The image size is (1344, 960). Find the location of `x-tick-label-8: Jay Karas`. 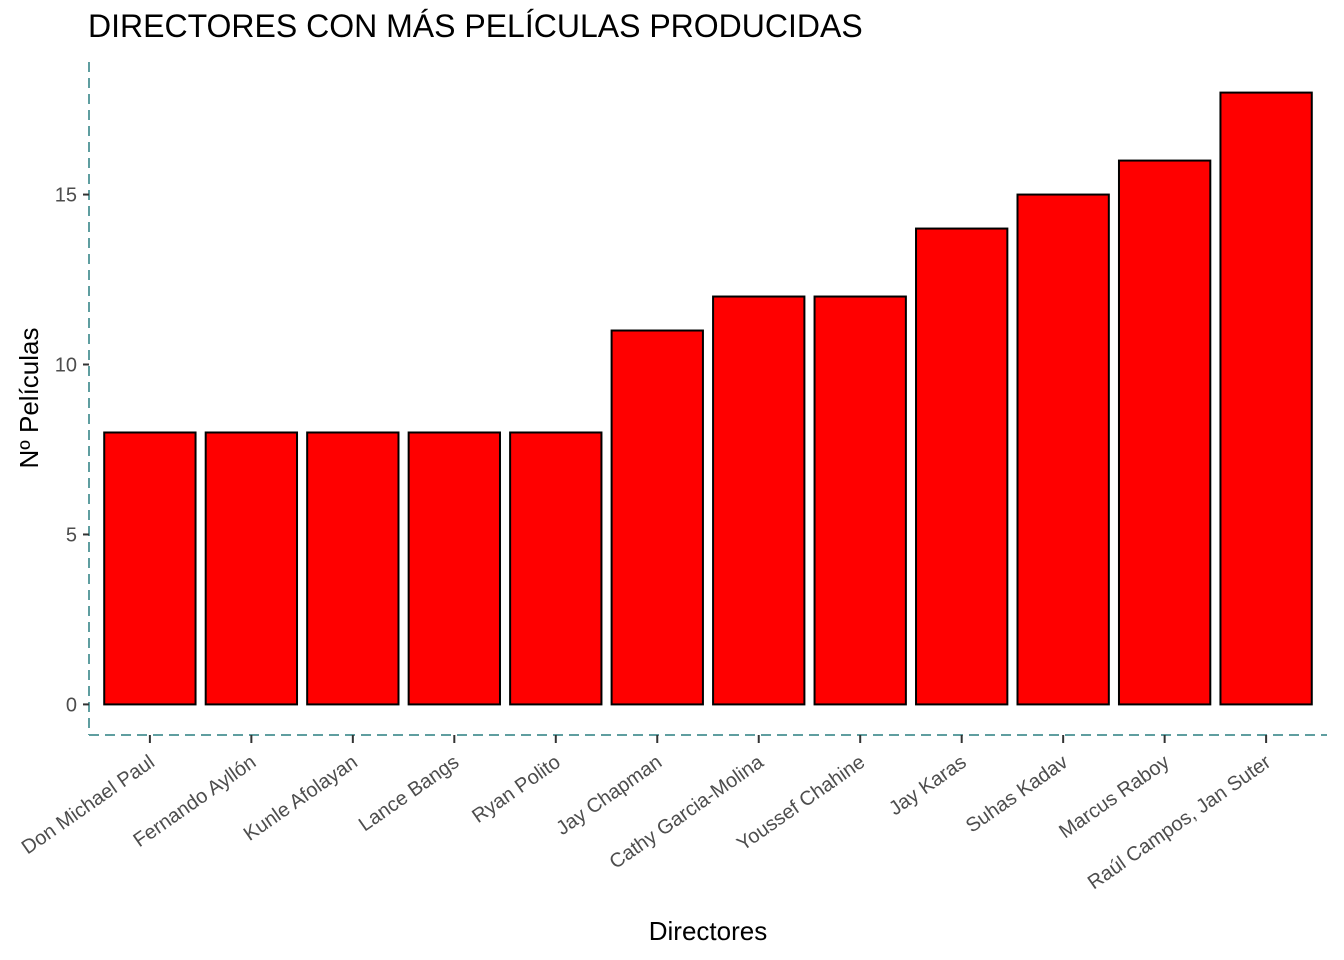

x-tick-label-8: Jay Karas is located at coordinates (927, 785).